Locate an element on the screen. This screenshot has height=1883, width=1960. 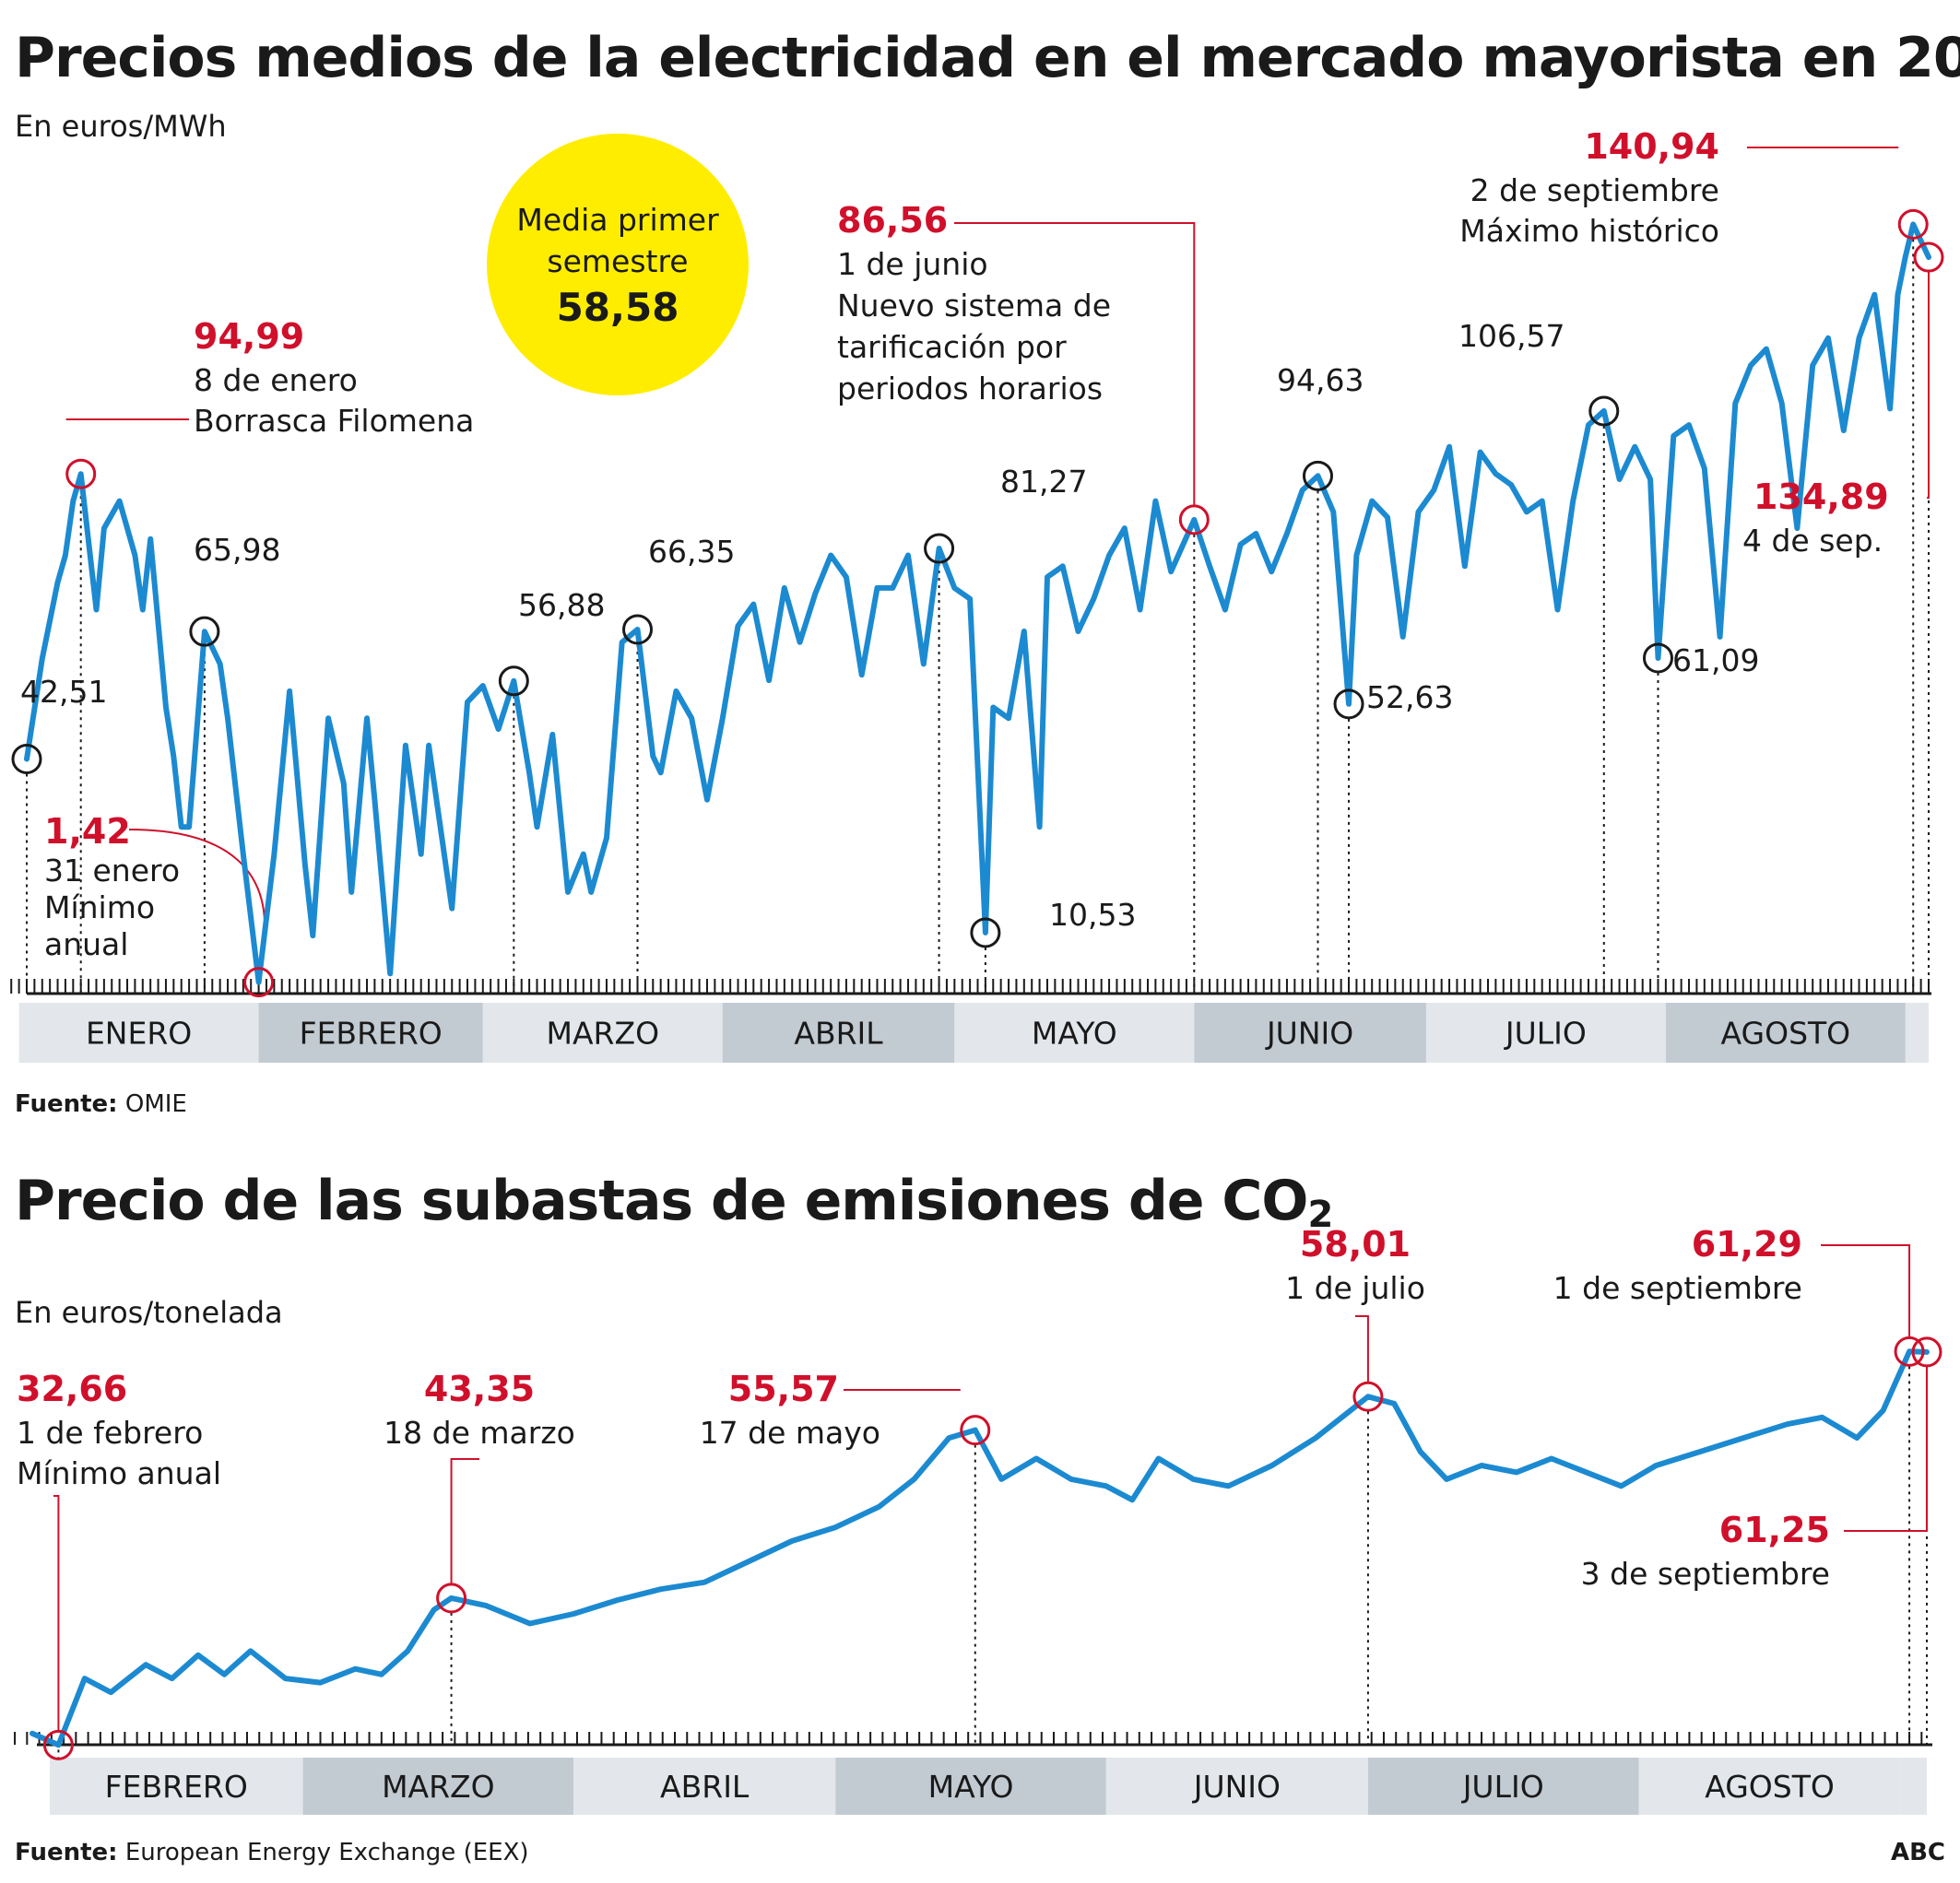
value-label: 61,09 is located at coordinates (1716, 660).